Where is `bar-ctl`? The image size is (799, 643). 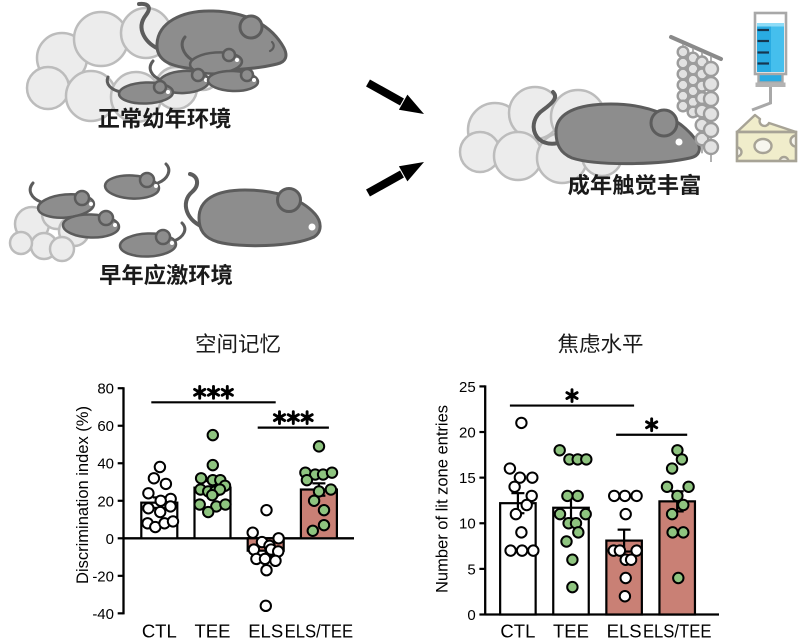
bar-ctl is located at coordinates (518, 559).